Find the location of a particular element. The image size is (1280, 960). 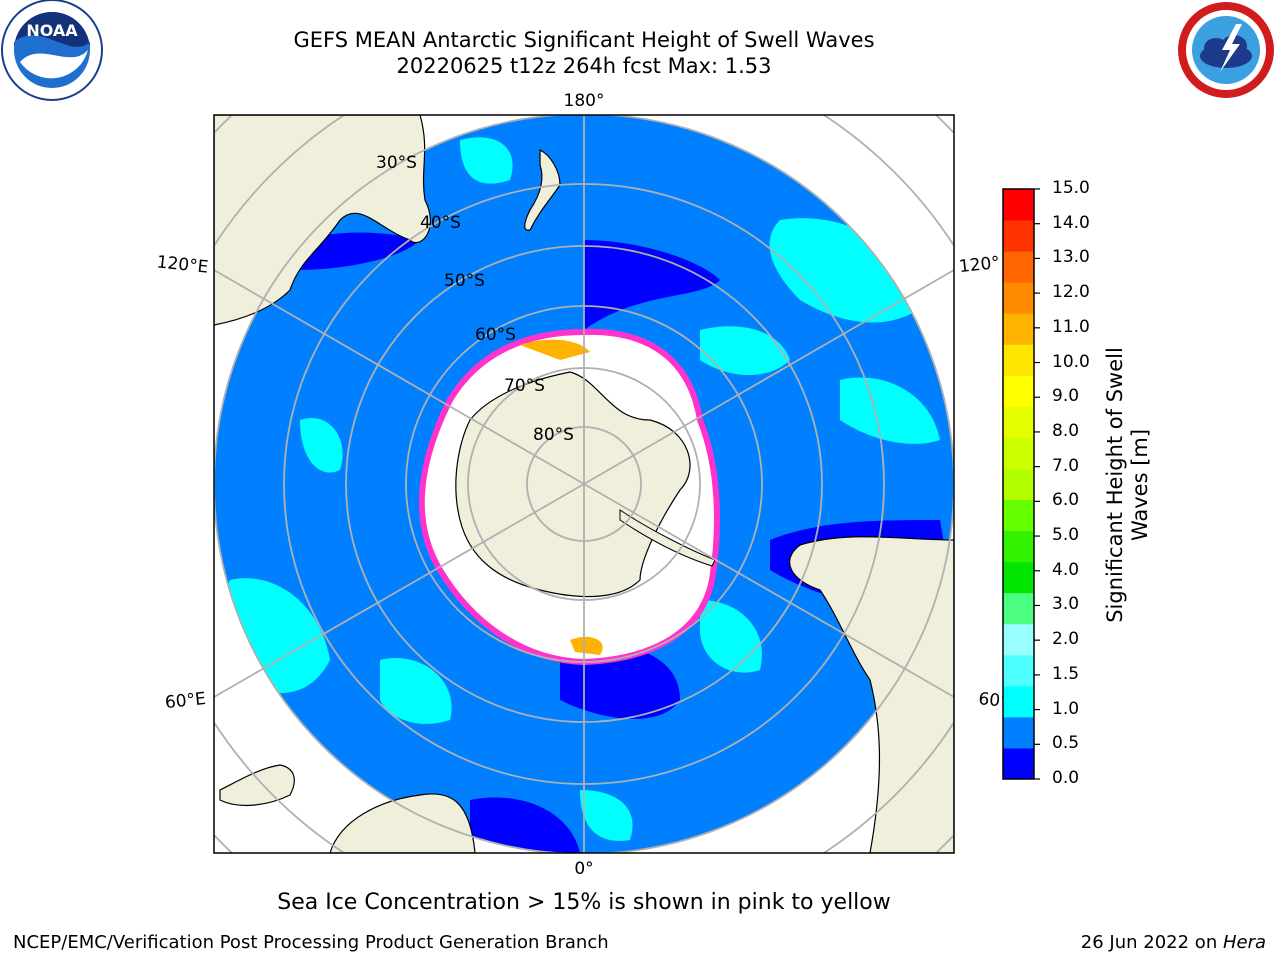

lon-label-180: 180° is located at coordinates (584, 101).